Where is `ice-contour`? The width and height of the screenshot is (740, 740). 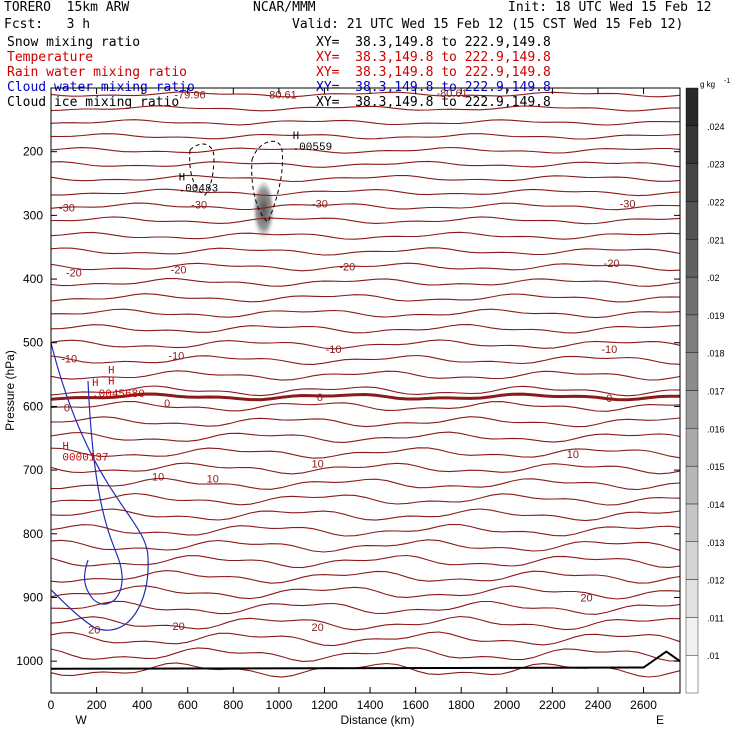
ice-contour is located at coordinates (202, 169).